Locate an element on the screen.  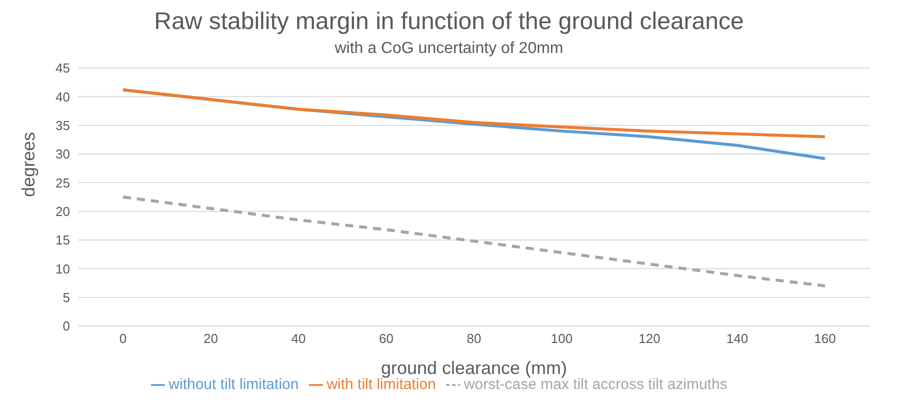
x-tick-label: 80 is located at coordinates (474, 338).